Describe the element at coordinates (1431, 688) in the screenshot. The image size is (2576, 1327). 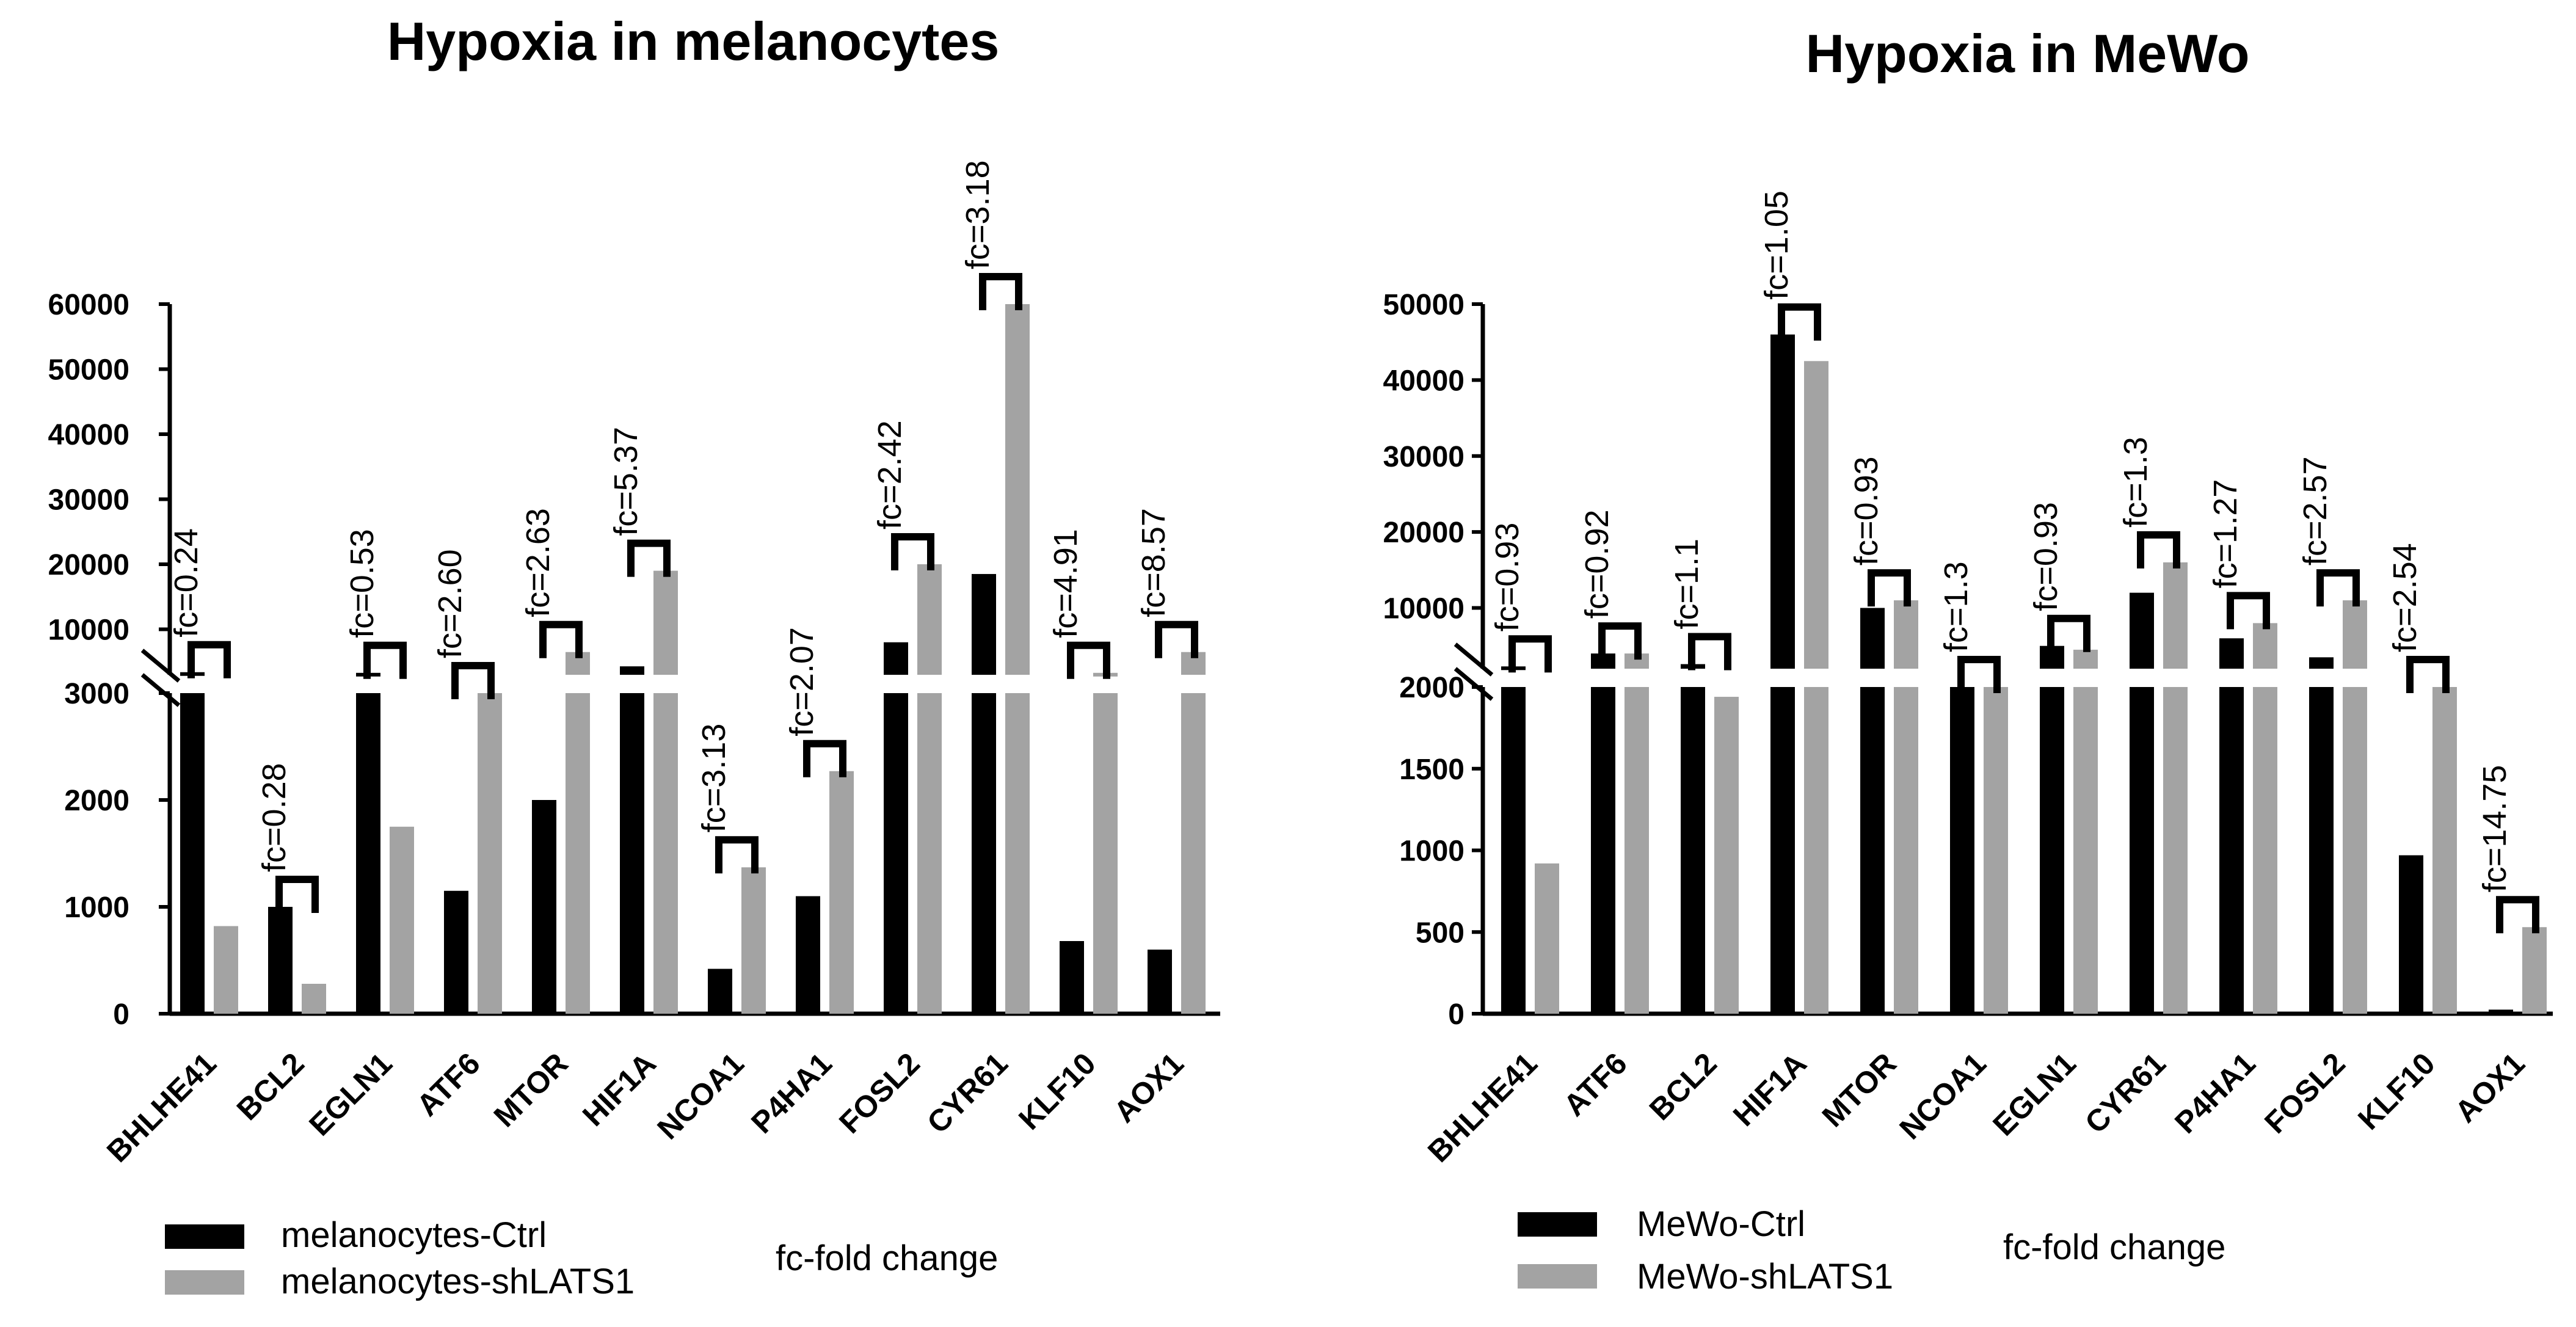
I see `y-tick-label: 2000` at that location.